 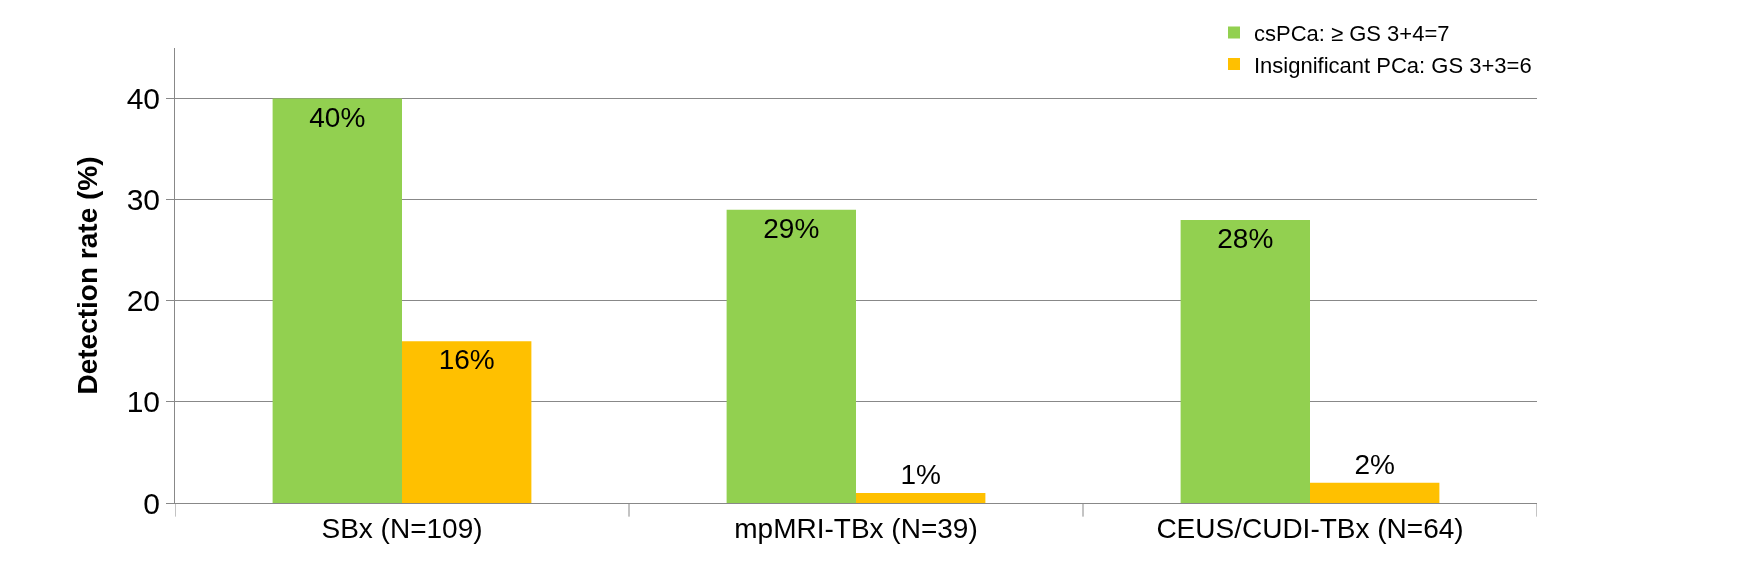 I want to click on legend-label: Insignificant PCa: GS 3+3=6, so click(x=1393, y=65).